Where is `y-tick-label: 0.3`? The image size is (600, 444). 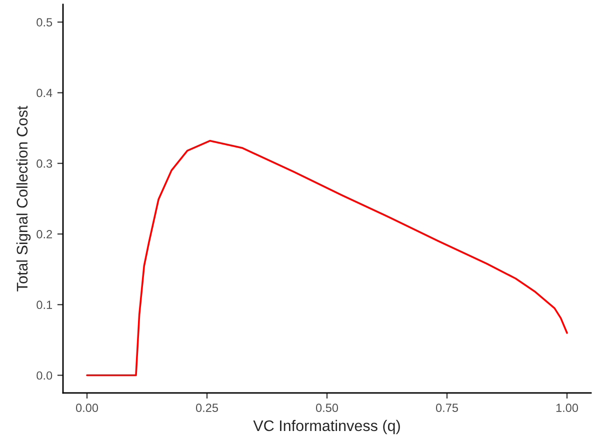 y-tick-label: 0.3 is located at coordinates (44, 163).